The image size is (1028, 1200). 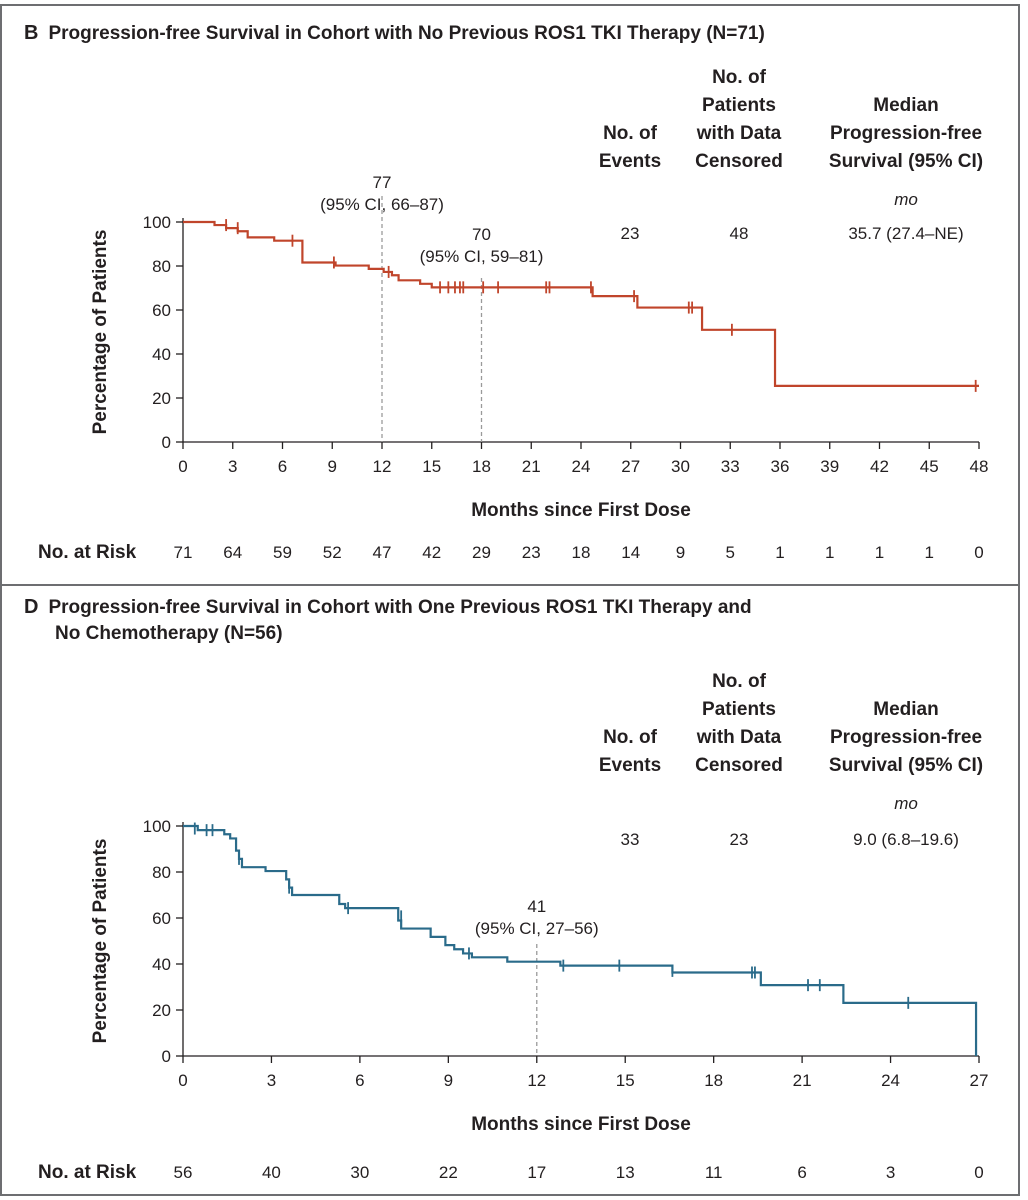 What do you see at coordinates (890, 1172) in the screenshot?
I see `at-risk-value: 3` at bounding box center [890, 1172].